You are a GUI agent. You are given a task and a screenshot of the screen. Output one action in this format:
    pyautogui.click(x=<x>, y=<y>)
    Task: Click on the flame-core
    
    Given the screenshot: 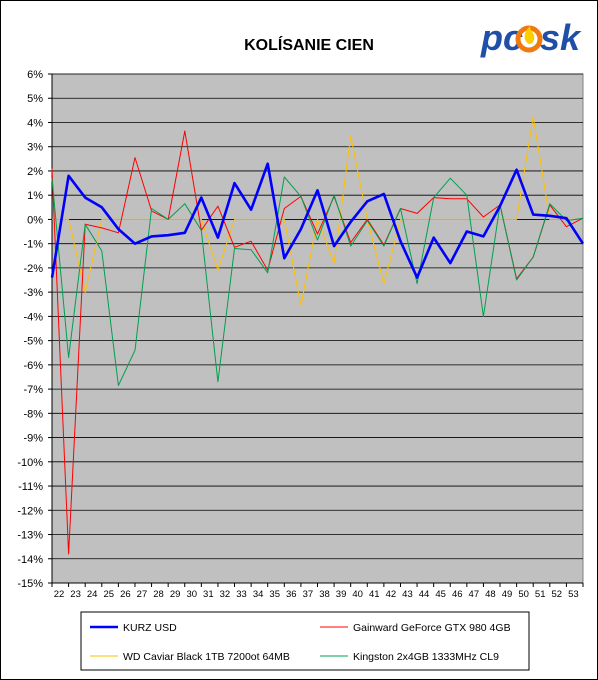 What is the action you would take?
    pyautogui.click(x=529, y=35)
    